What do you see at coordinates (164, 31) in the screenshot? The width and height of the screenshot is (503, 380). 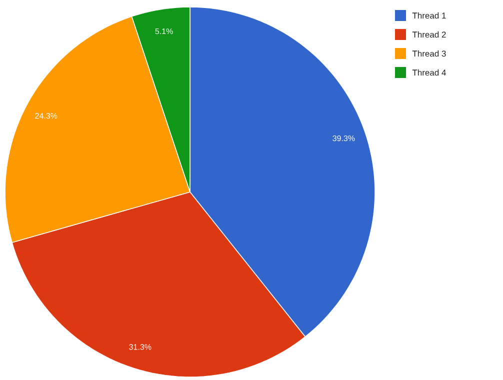 I see `data-label: 5.1%` at bounding box center [164, 31].